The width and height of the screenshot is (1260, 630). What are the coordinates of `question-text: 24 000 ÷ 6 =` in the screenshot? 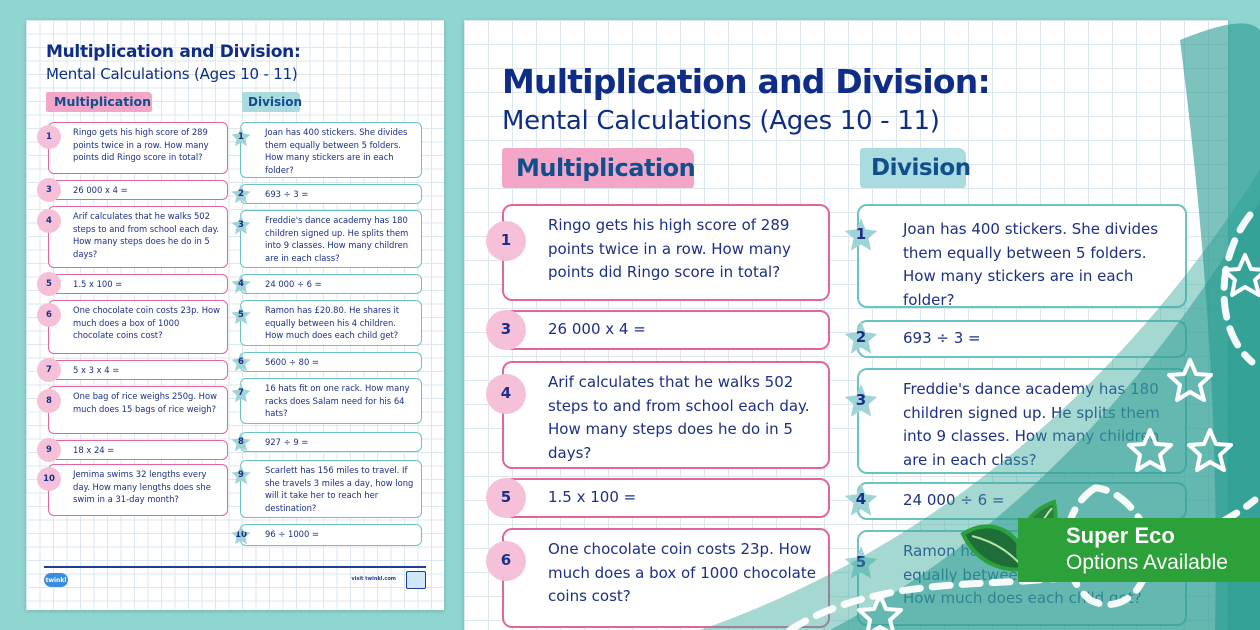 It's located at (293, 284).